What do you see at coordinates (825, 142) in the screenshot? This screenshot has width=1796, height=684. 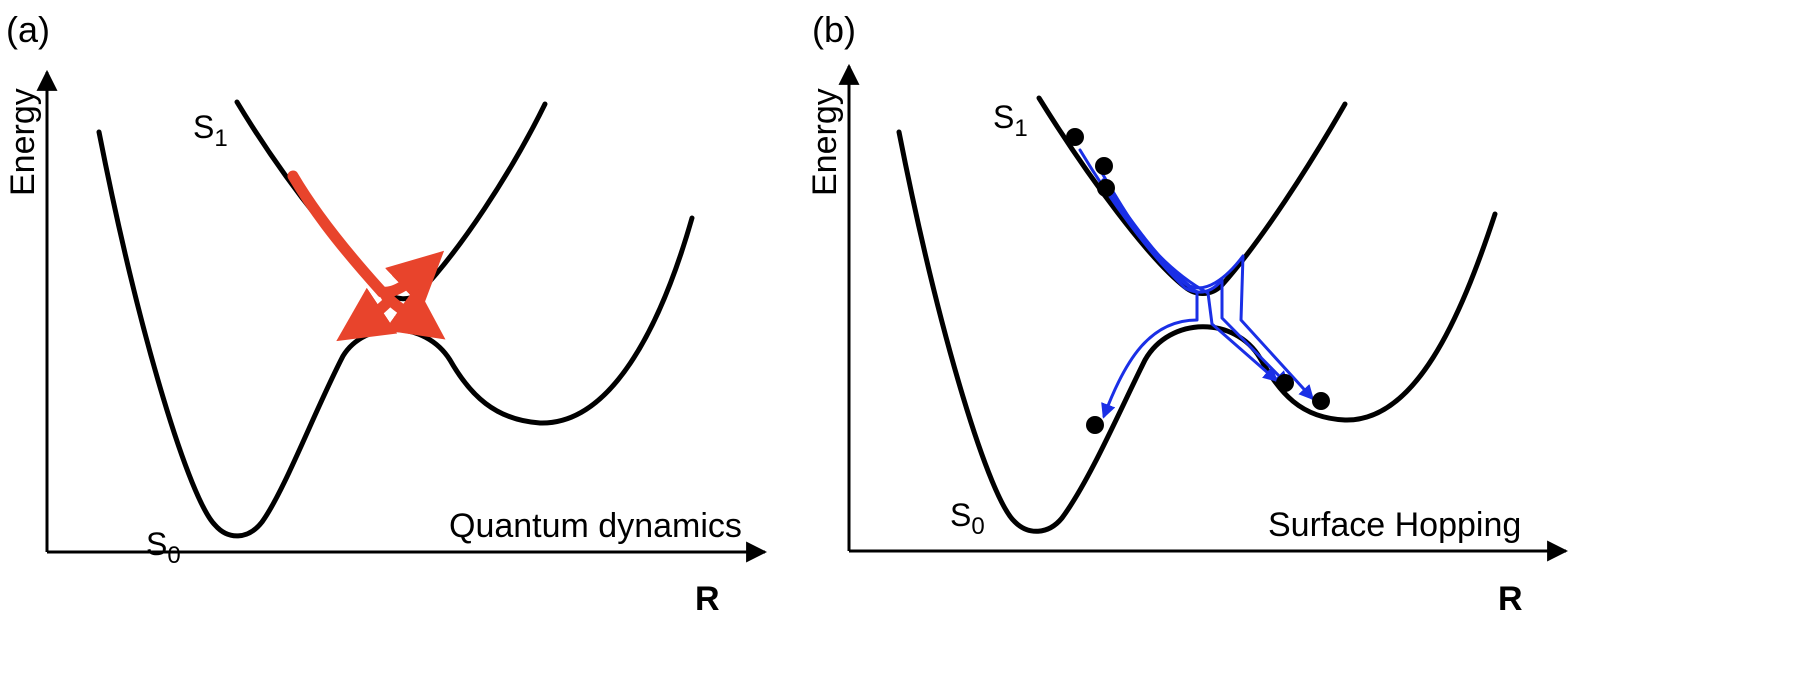 I see `panel-b-y-axis-label: Energy` at bounding box center [825, 142].